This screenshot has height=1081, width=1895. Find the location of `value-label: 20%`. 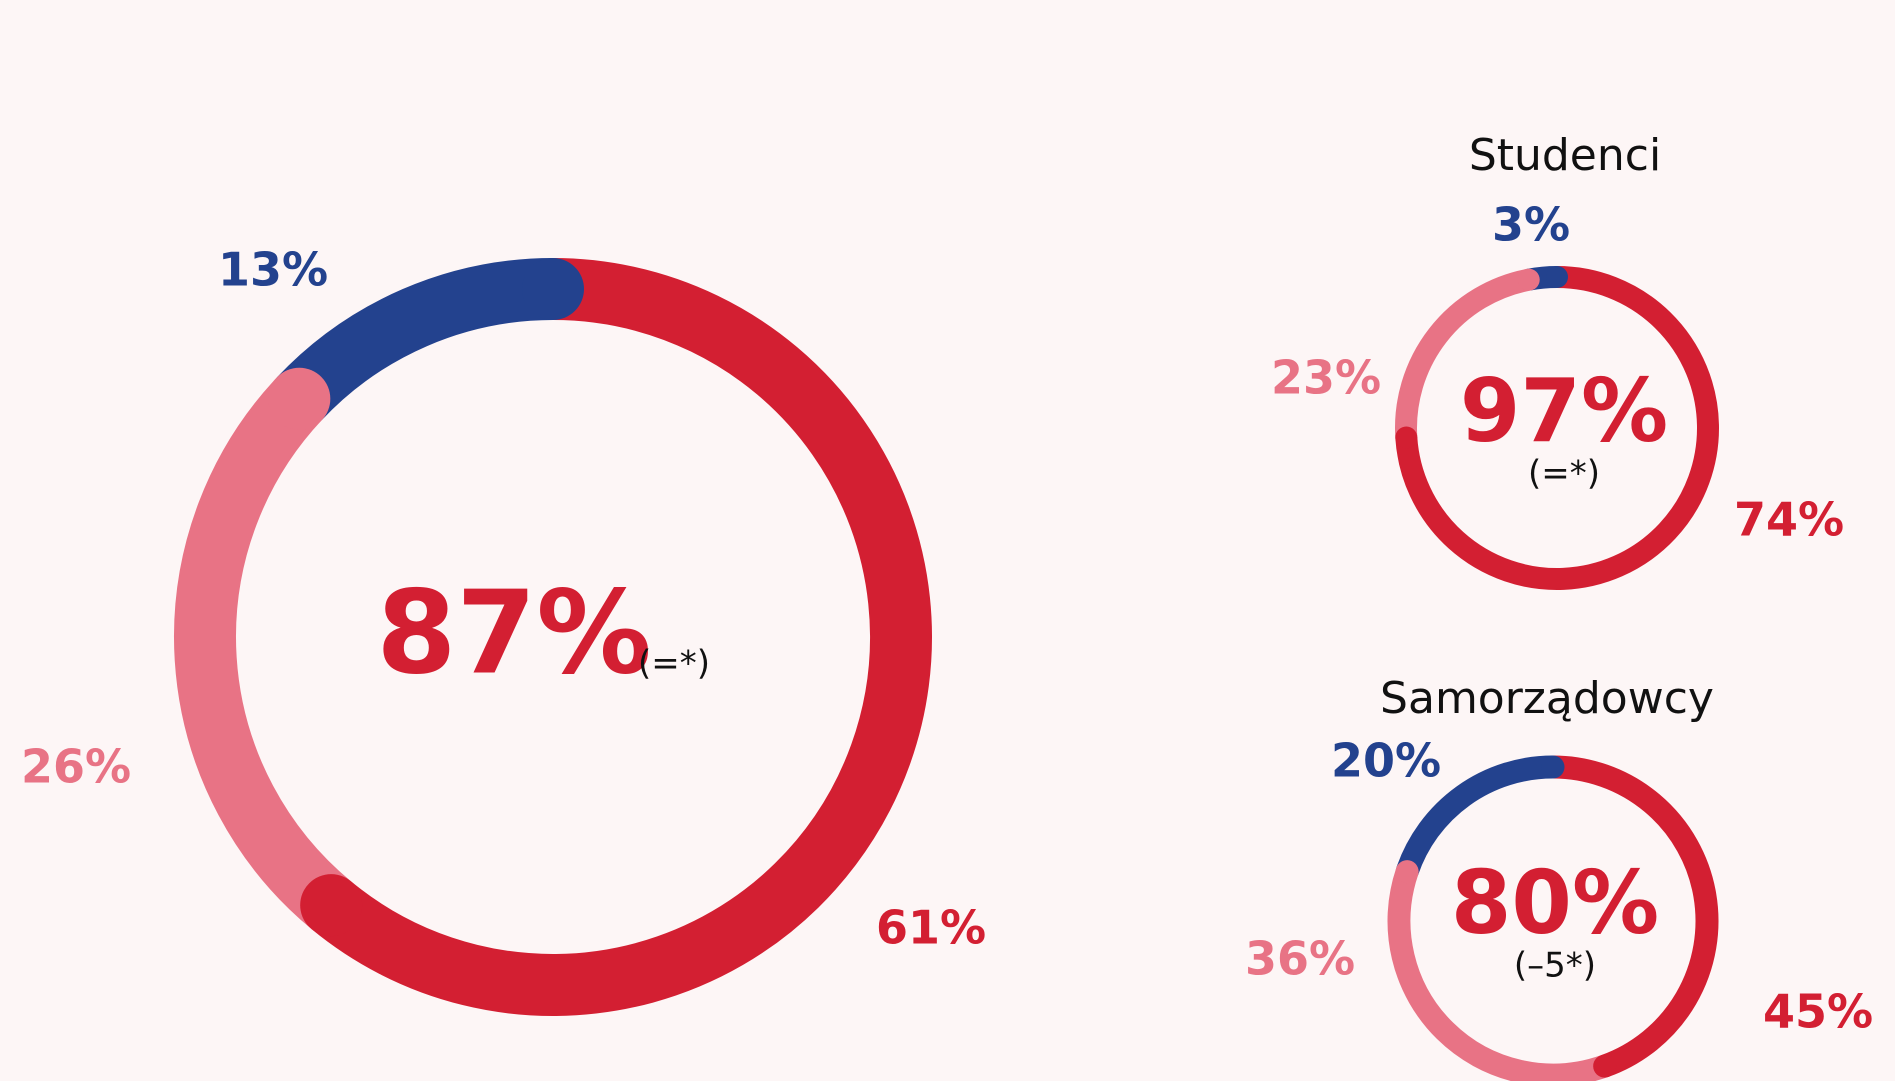

value-label: 20% is located at coordinates (1386, 761).